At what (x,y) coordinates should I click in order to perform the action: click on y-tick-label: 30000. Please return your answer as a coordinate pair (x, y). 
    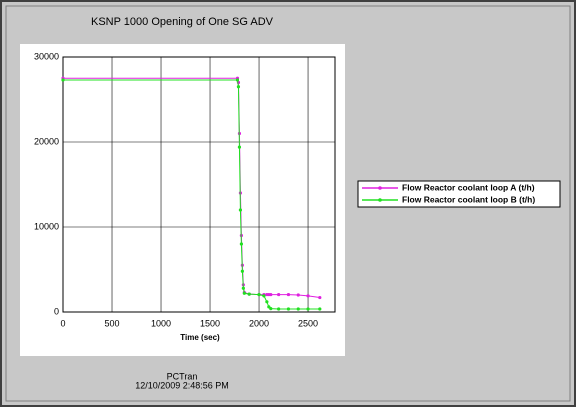
    Looking at the image, I should click on (46, 56).